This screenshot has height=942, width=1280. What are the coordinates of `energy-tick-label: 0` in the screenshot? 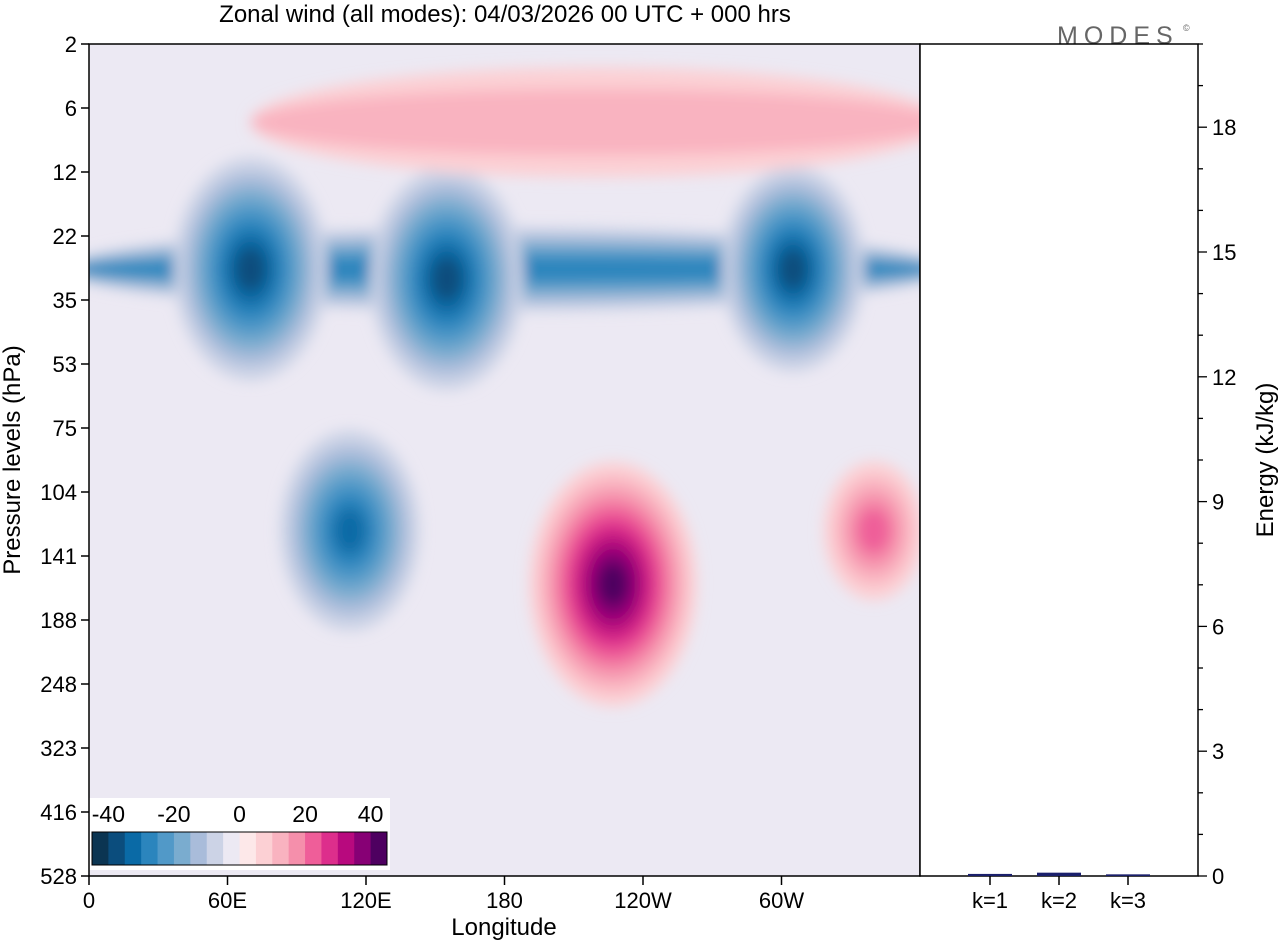 It's located at (1218, 876).